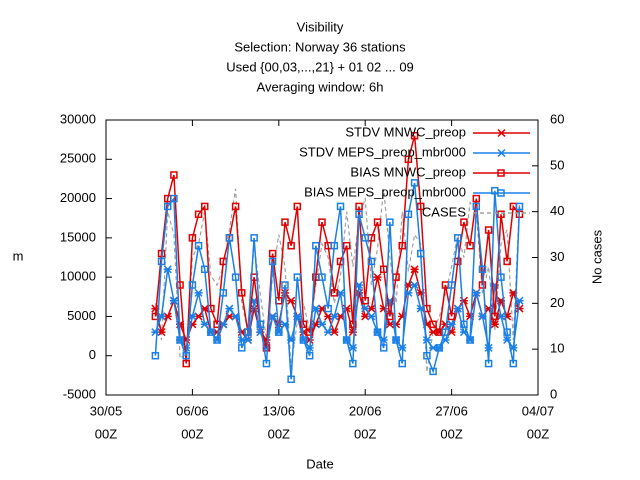  I want to click on y2-tick-label: 50, so click(557, 164).